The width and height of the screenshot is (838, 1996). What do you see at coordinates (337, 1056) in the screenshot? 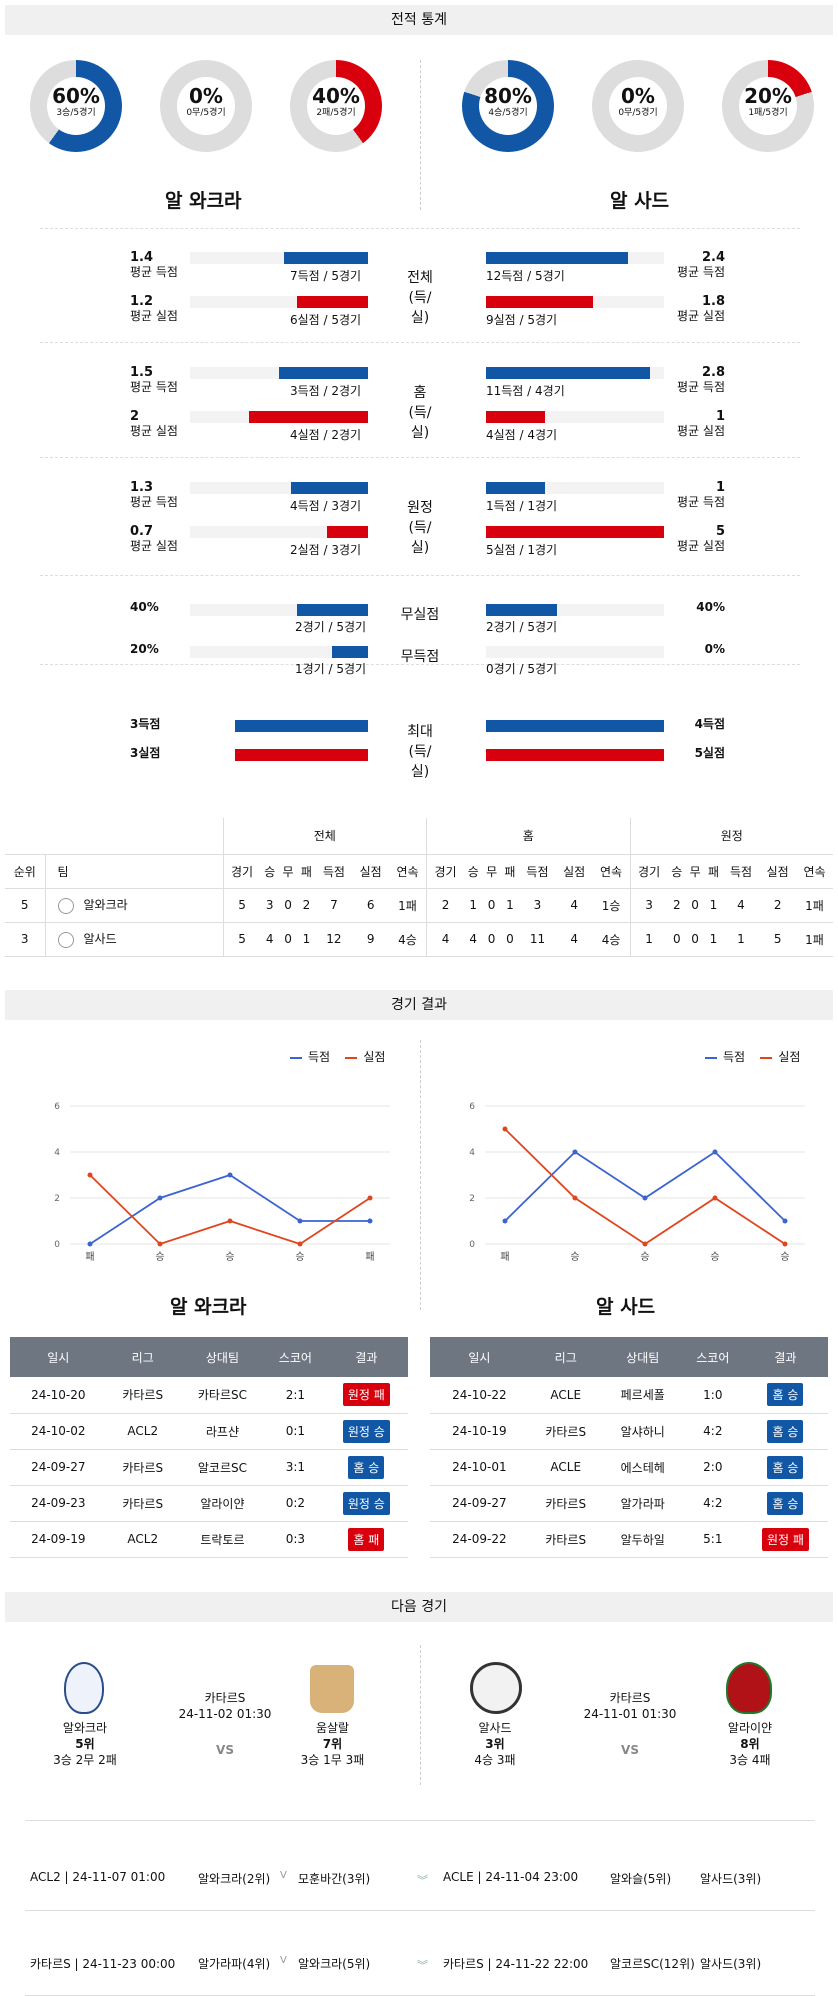
I see `chart-legend-left: 득점 실점` at bounding box center [337, 1056].